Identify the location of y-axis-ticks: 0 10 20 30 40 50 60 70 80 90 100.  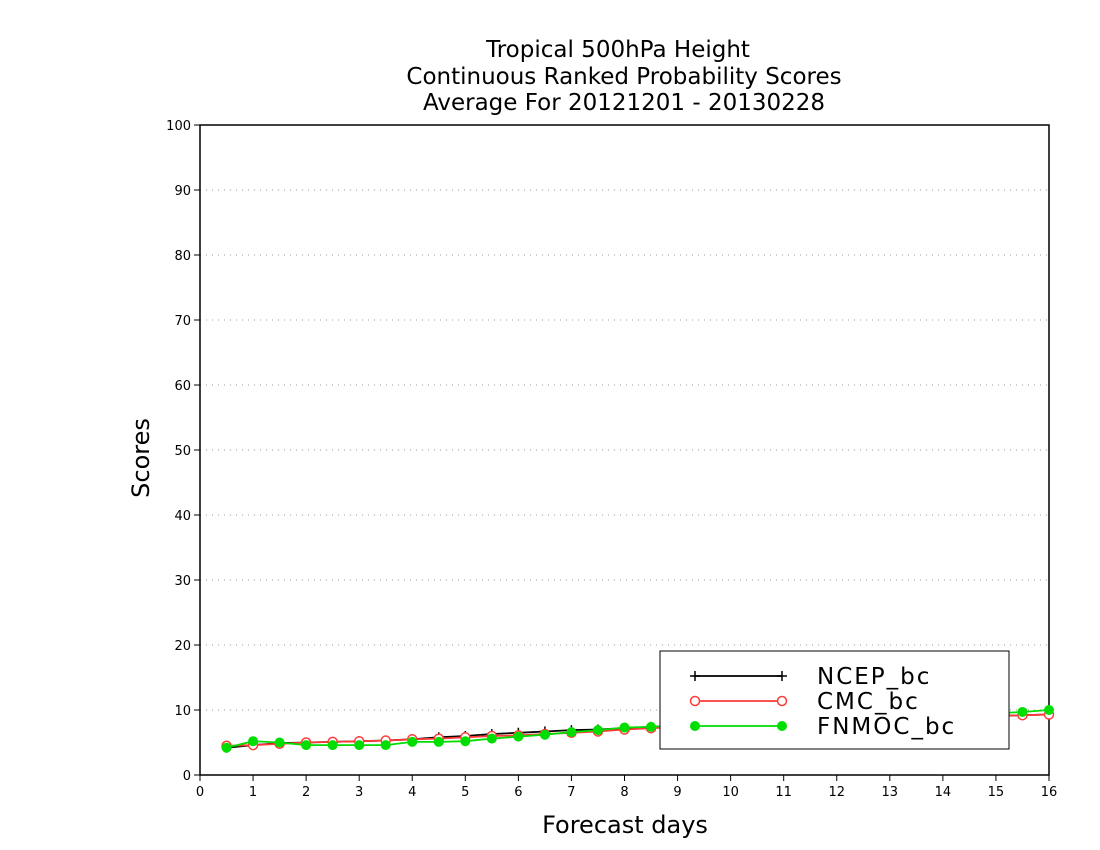
(183, 451).